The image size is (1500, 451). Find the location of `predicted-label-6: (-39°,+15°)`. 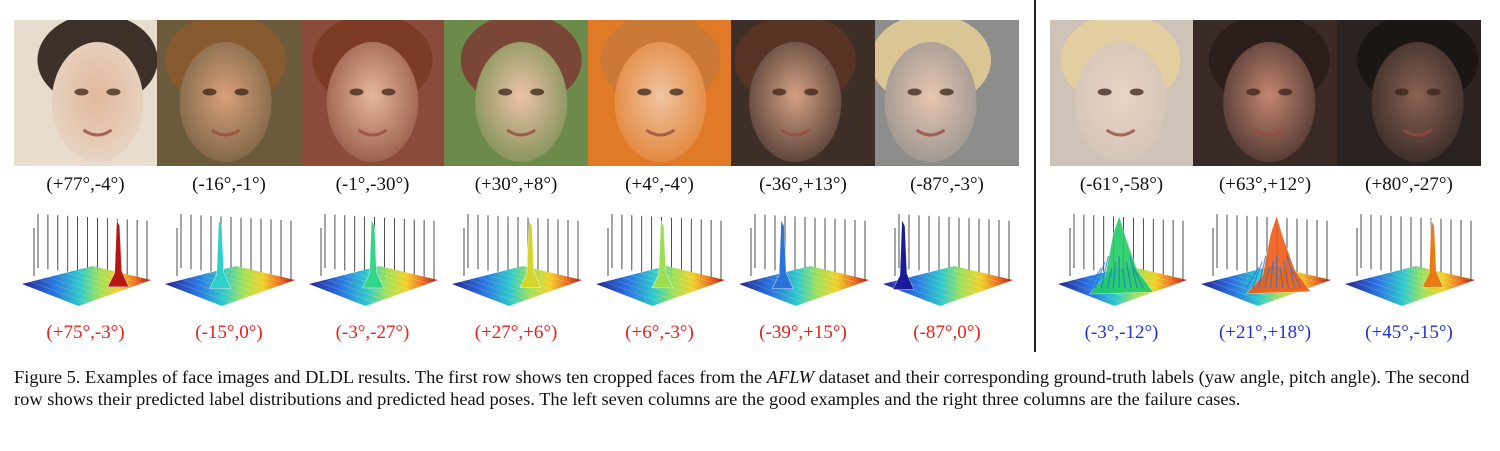

predicted-label-6: (-39°,+15°) is located at coordinates (803, 332).